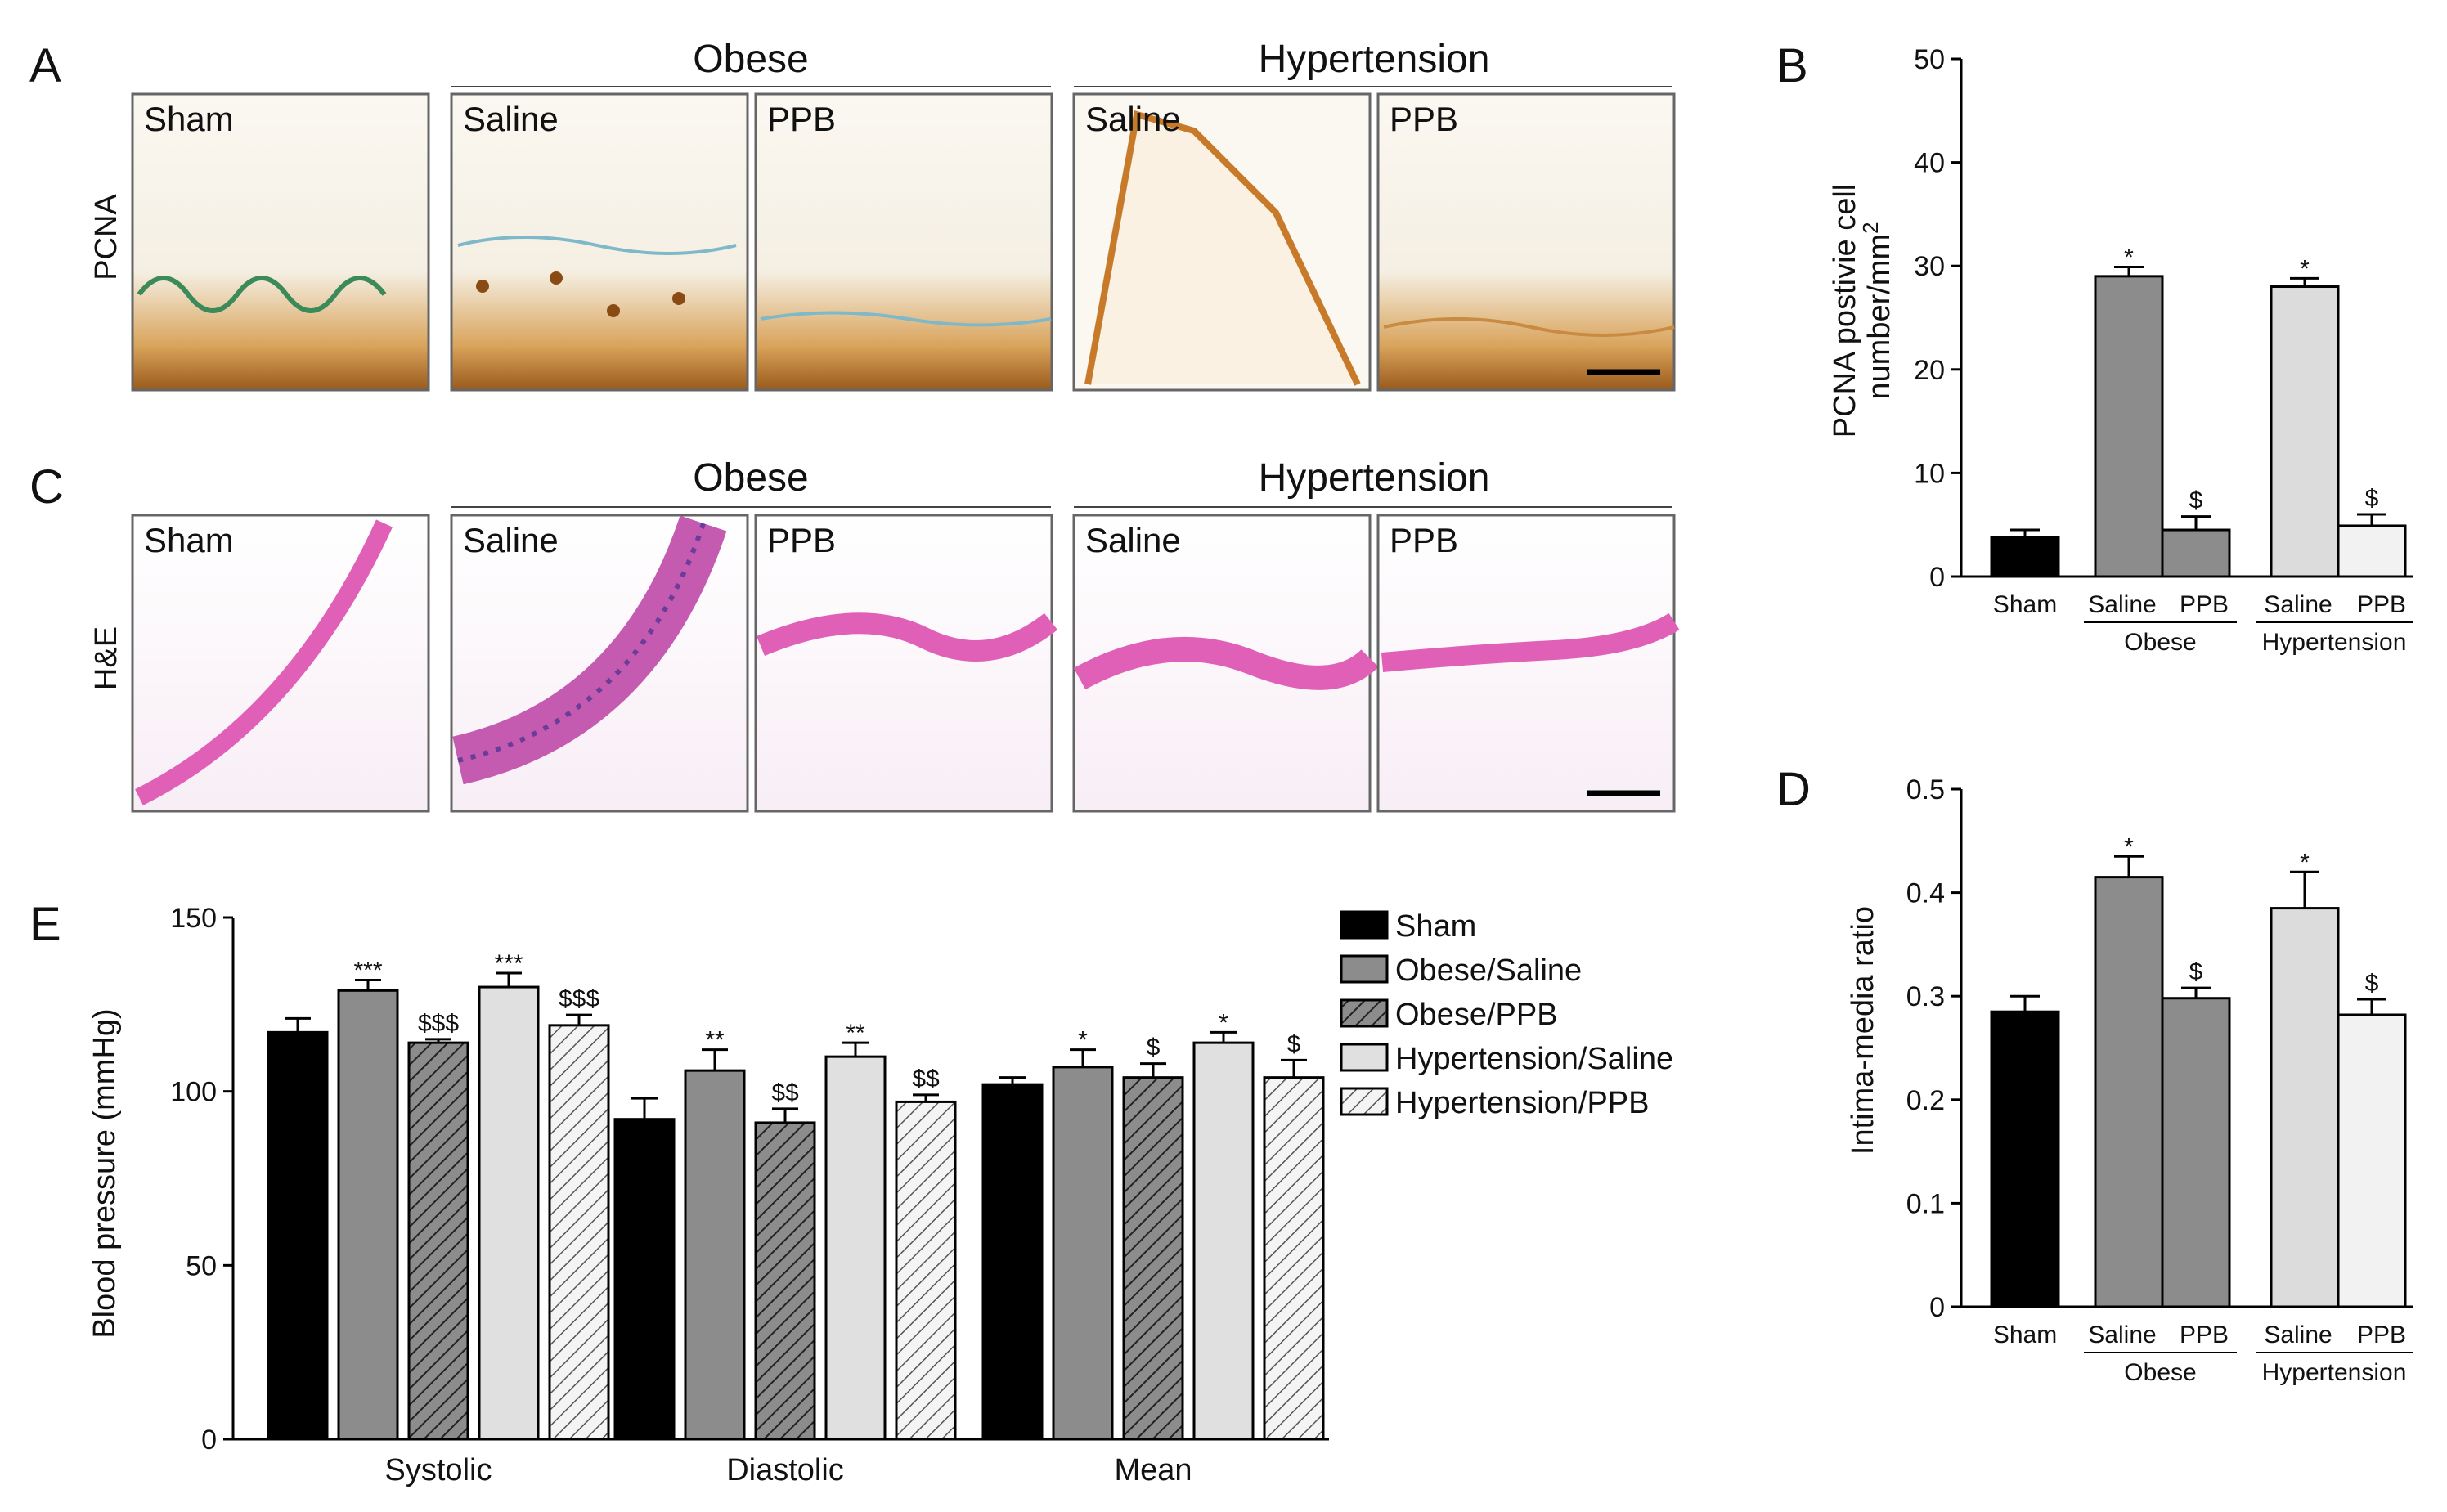 This screenshot has width=2447, height=1512. What do you see at coordinates (1222, 242) in the screenshot?
I see `pcna-image-hypertension-saline: Saline` at bounding box center [1222, 242].